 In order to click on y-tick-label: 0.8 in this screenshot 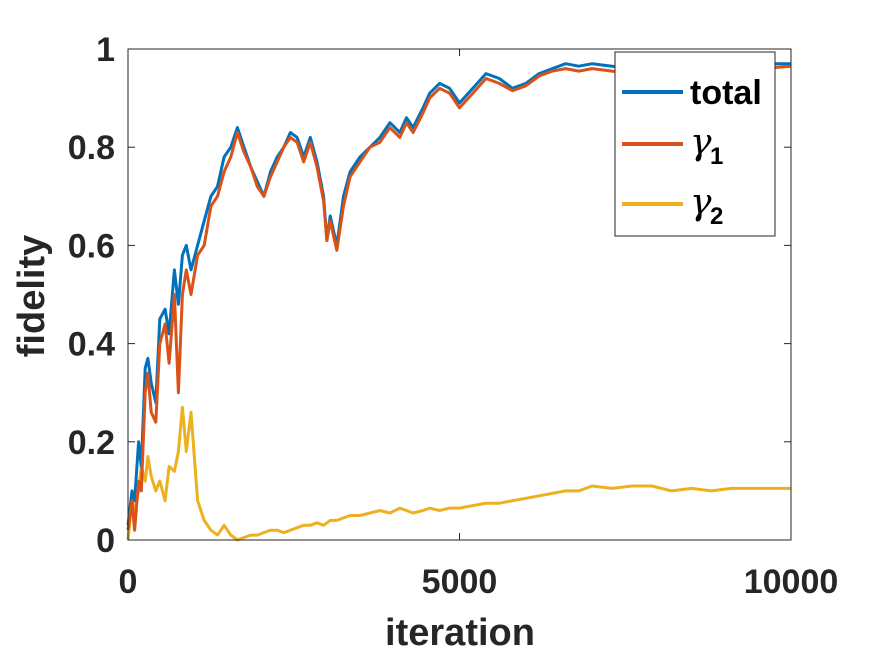, I will do `click(91, 148)`.